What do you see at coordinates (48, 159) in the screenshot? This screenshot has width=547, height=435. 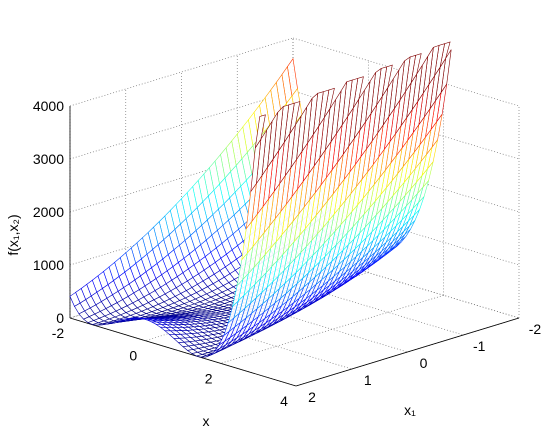 I see `z-tick-label: 3000` at bounding box center [48, 159].